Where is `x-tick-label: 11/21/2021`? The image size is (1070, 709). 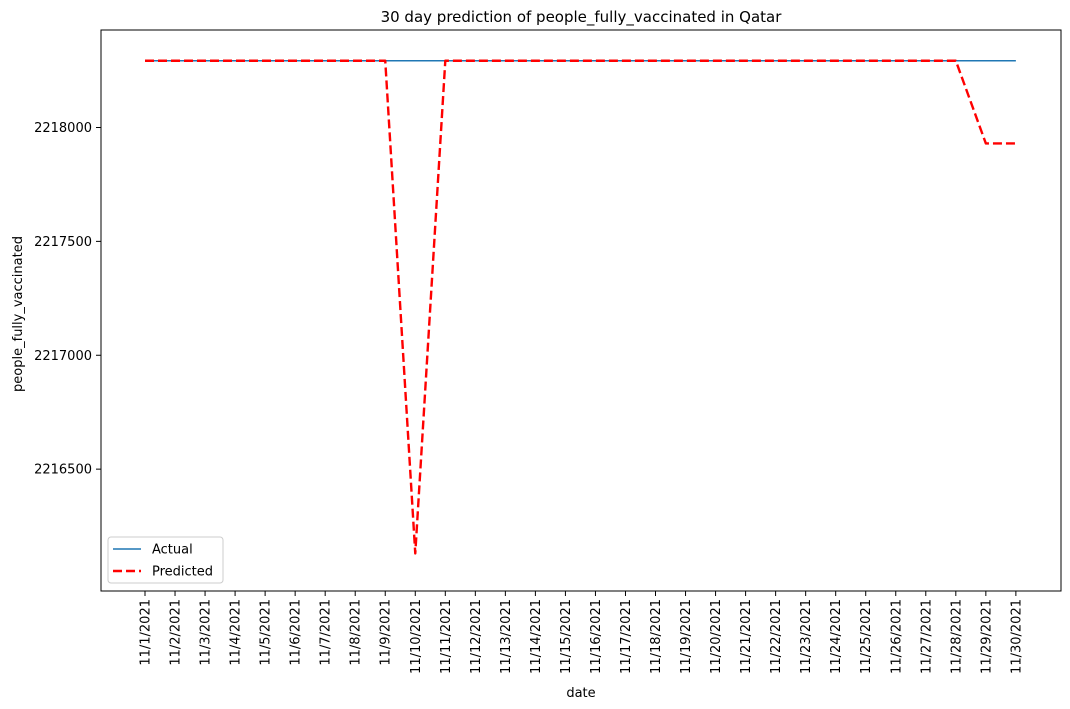 x-tick-label: 11/21/2021 is located at coordinates (746, 636).